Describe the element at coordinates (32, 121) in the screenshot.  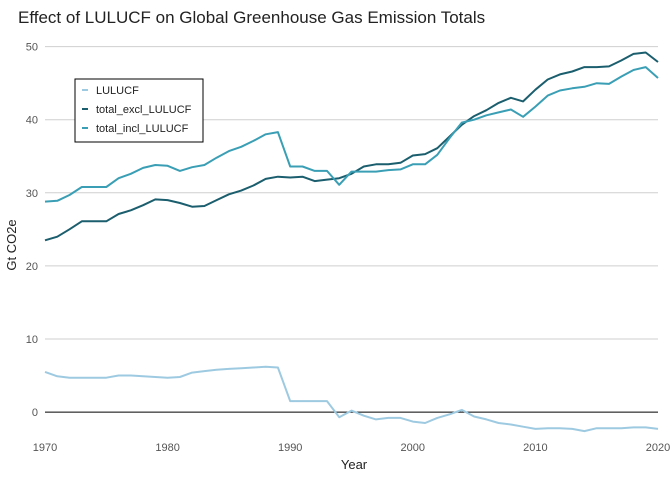
I see `y-tick-label: 40` at that location.